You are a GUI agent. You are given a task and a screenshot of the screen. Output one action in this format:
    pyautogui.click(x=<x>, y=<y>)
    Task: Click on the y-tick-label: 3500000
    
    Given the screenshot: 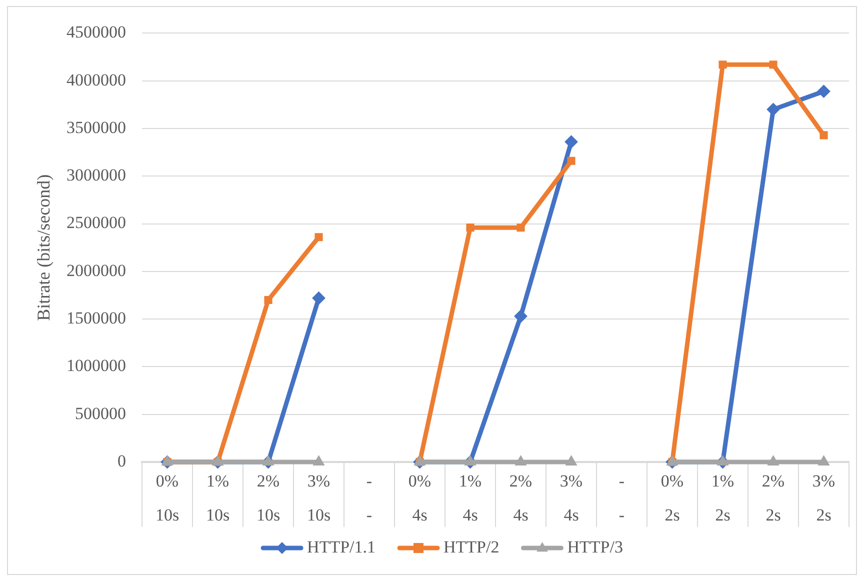 What is the action you would take?
    pyautogui.click(x=96, y=127)
    